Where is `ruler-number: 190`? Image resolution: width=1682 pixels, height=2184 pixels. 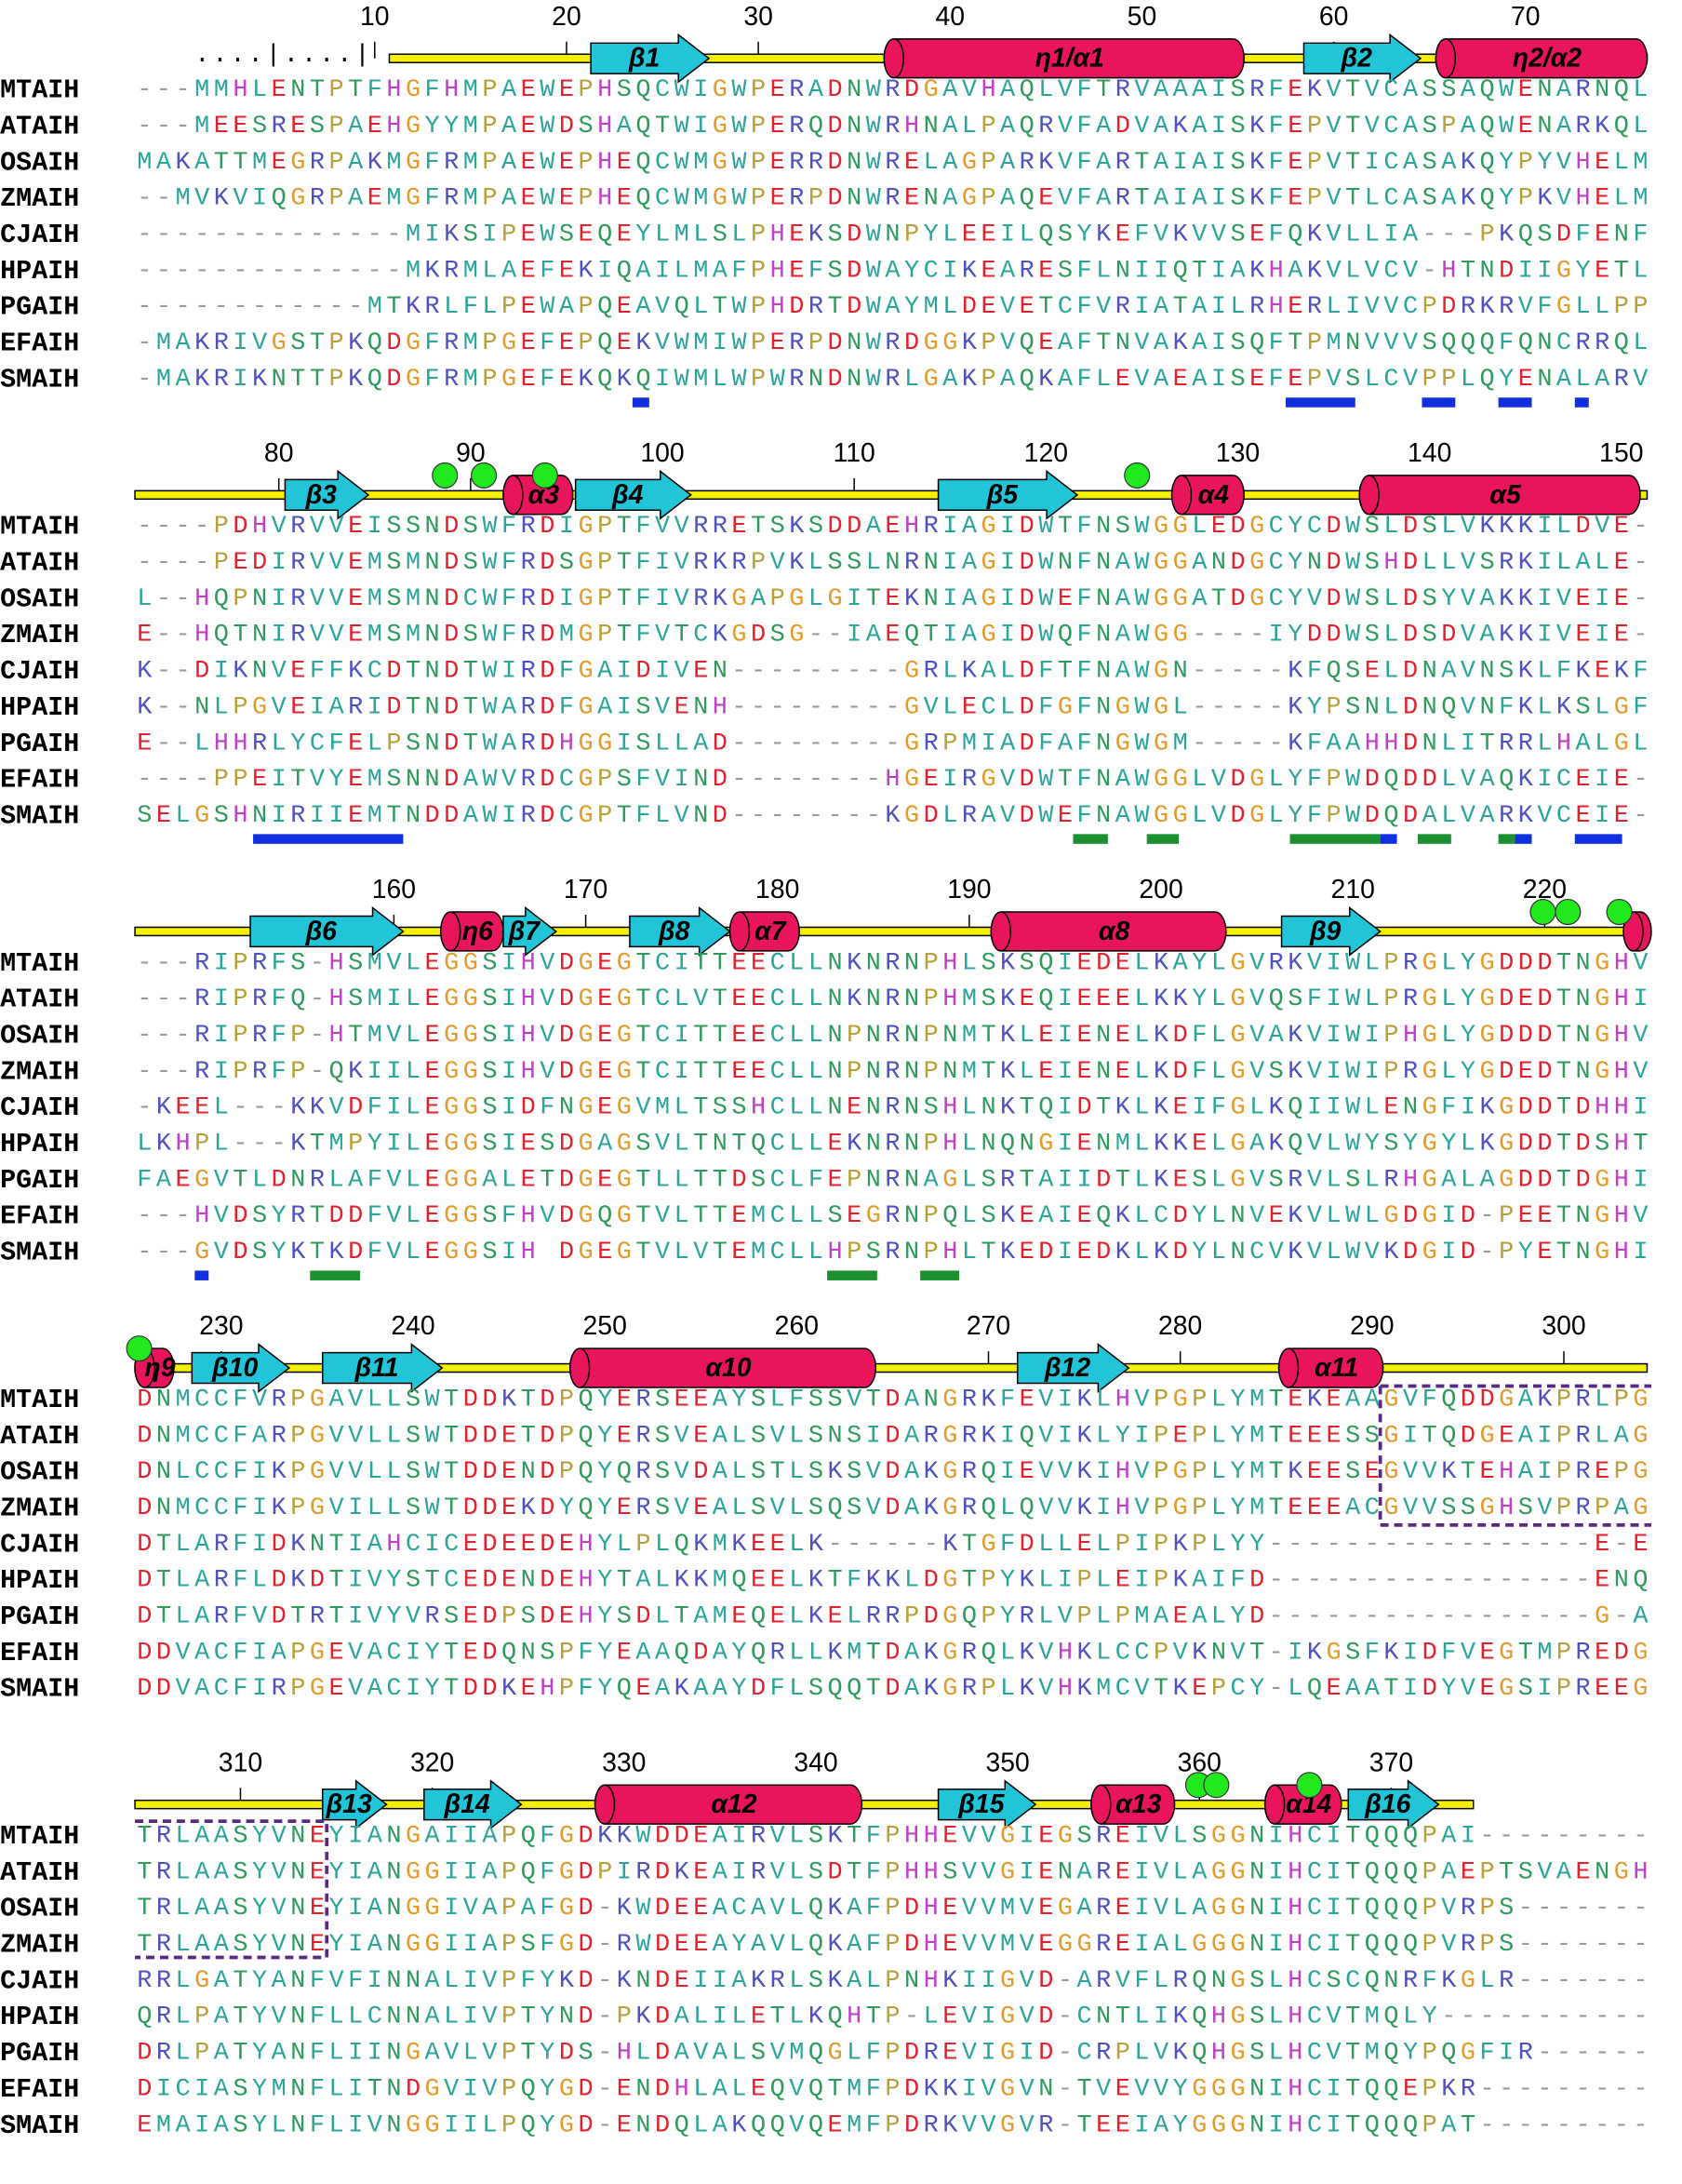 ruler-number: 190 is located at coordinates (969, 889).